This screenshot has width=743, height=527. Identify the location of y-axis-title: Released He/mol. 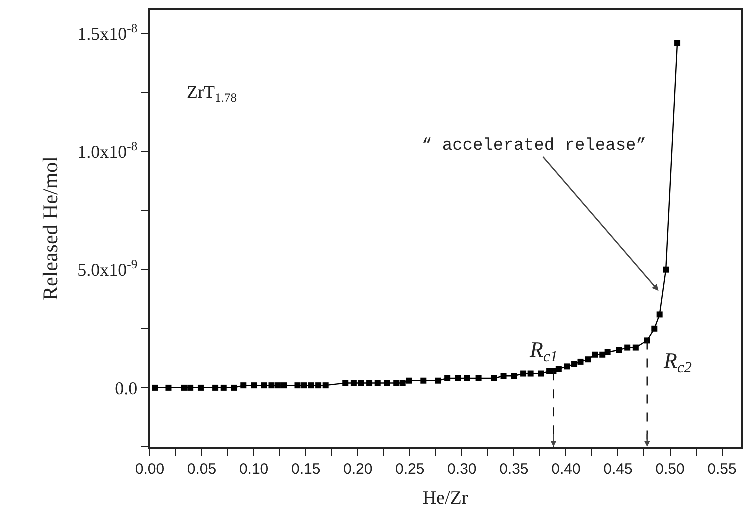
(50, 228).